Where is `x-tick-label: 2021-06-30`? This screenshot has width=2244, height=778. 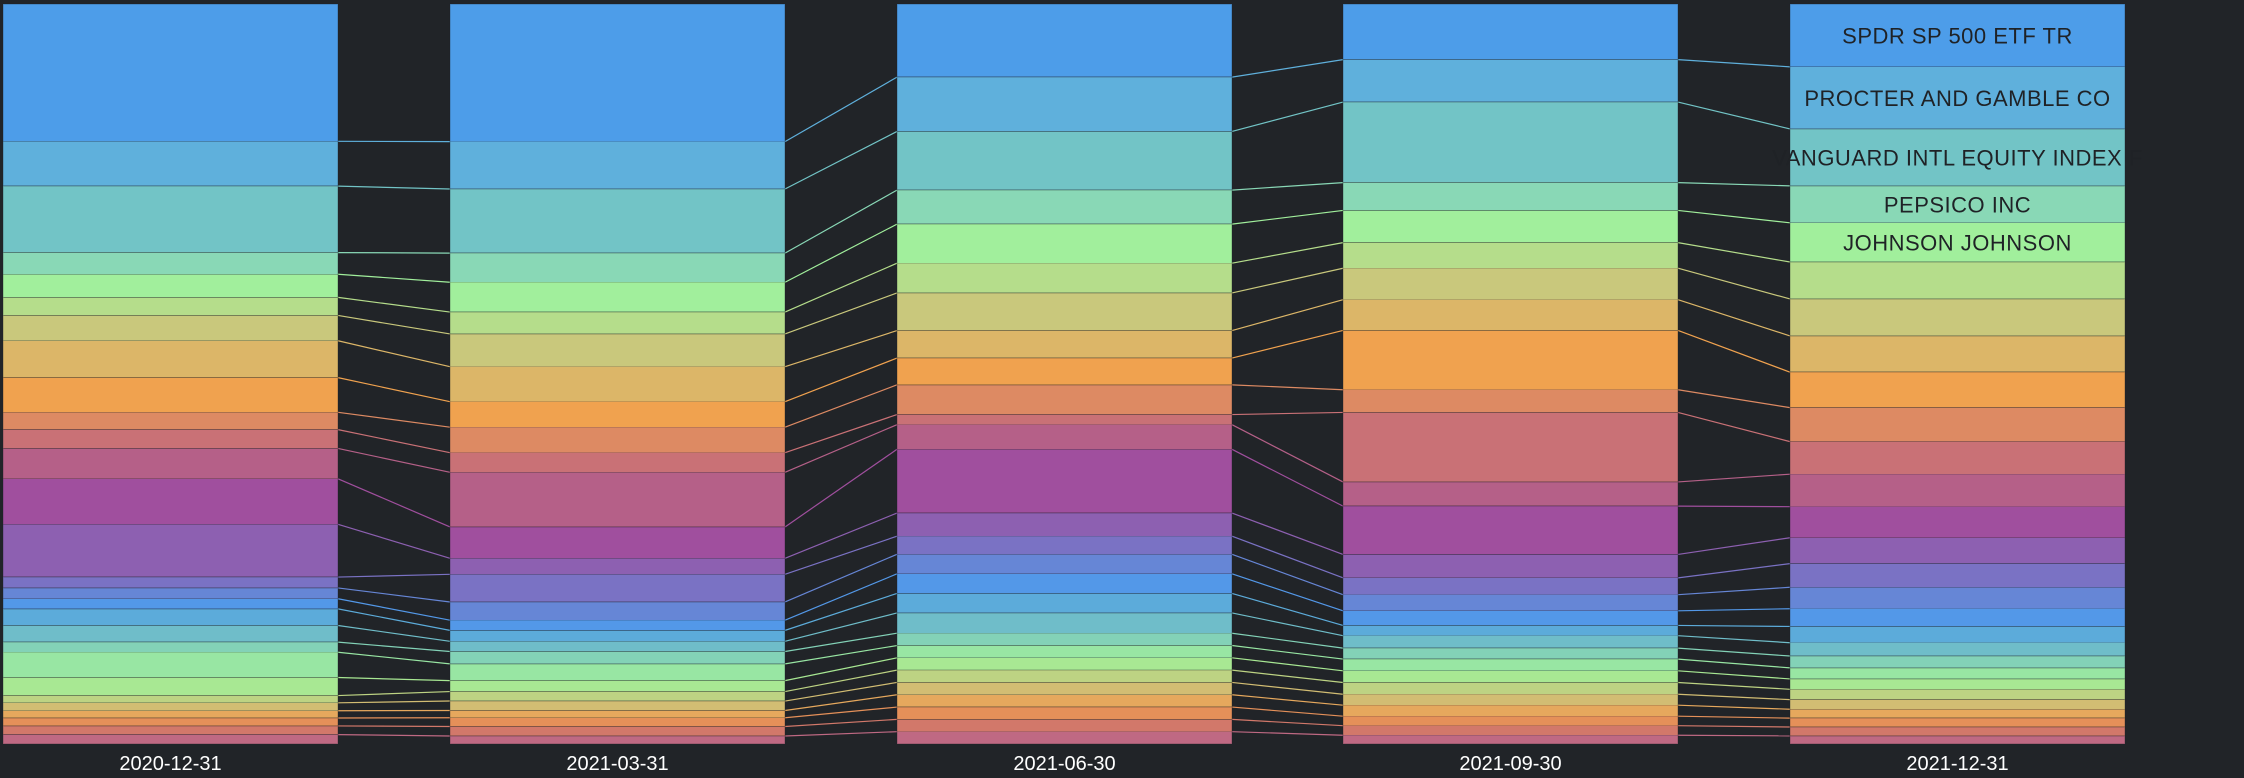
x-tick-label: 2021-06-30 is located at coordinates (1064, 764).